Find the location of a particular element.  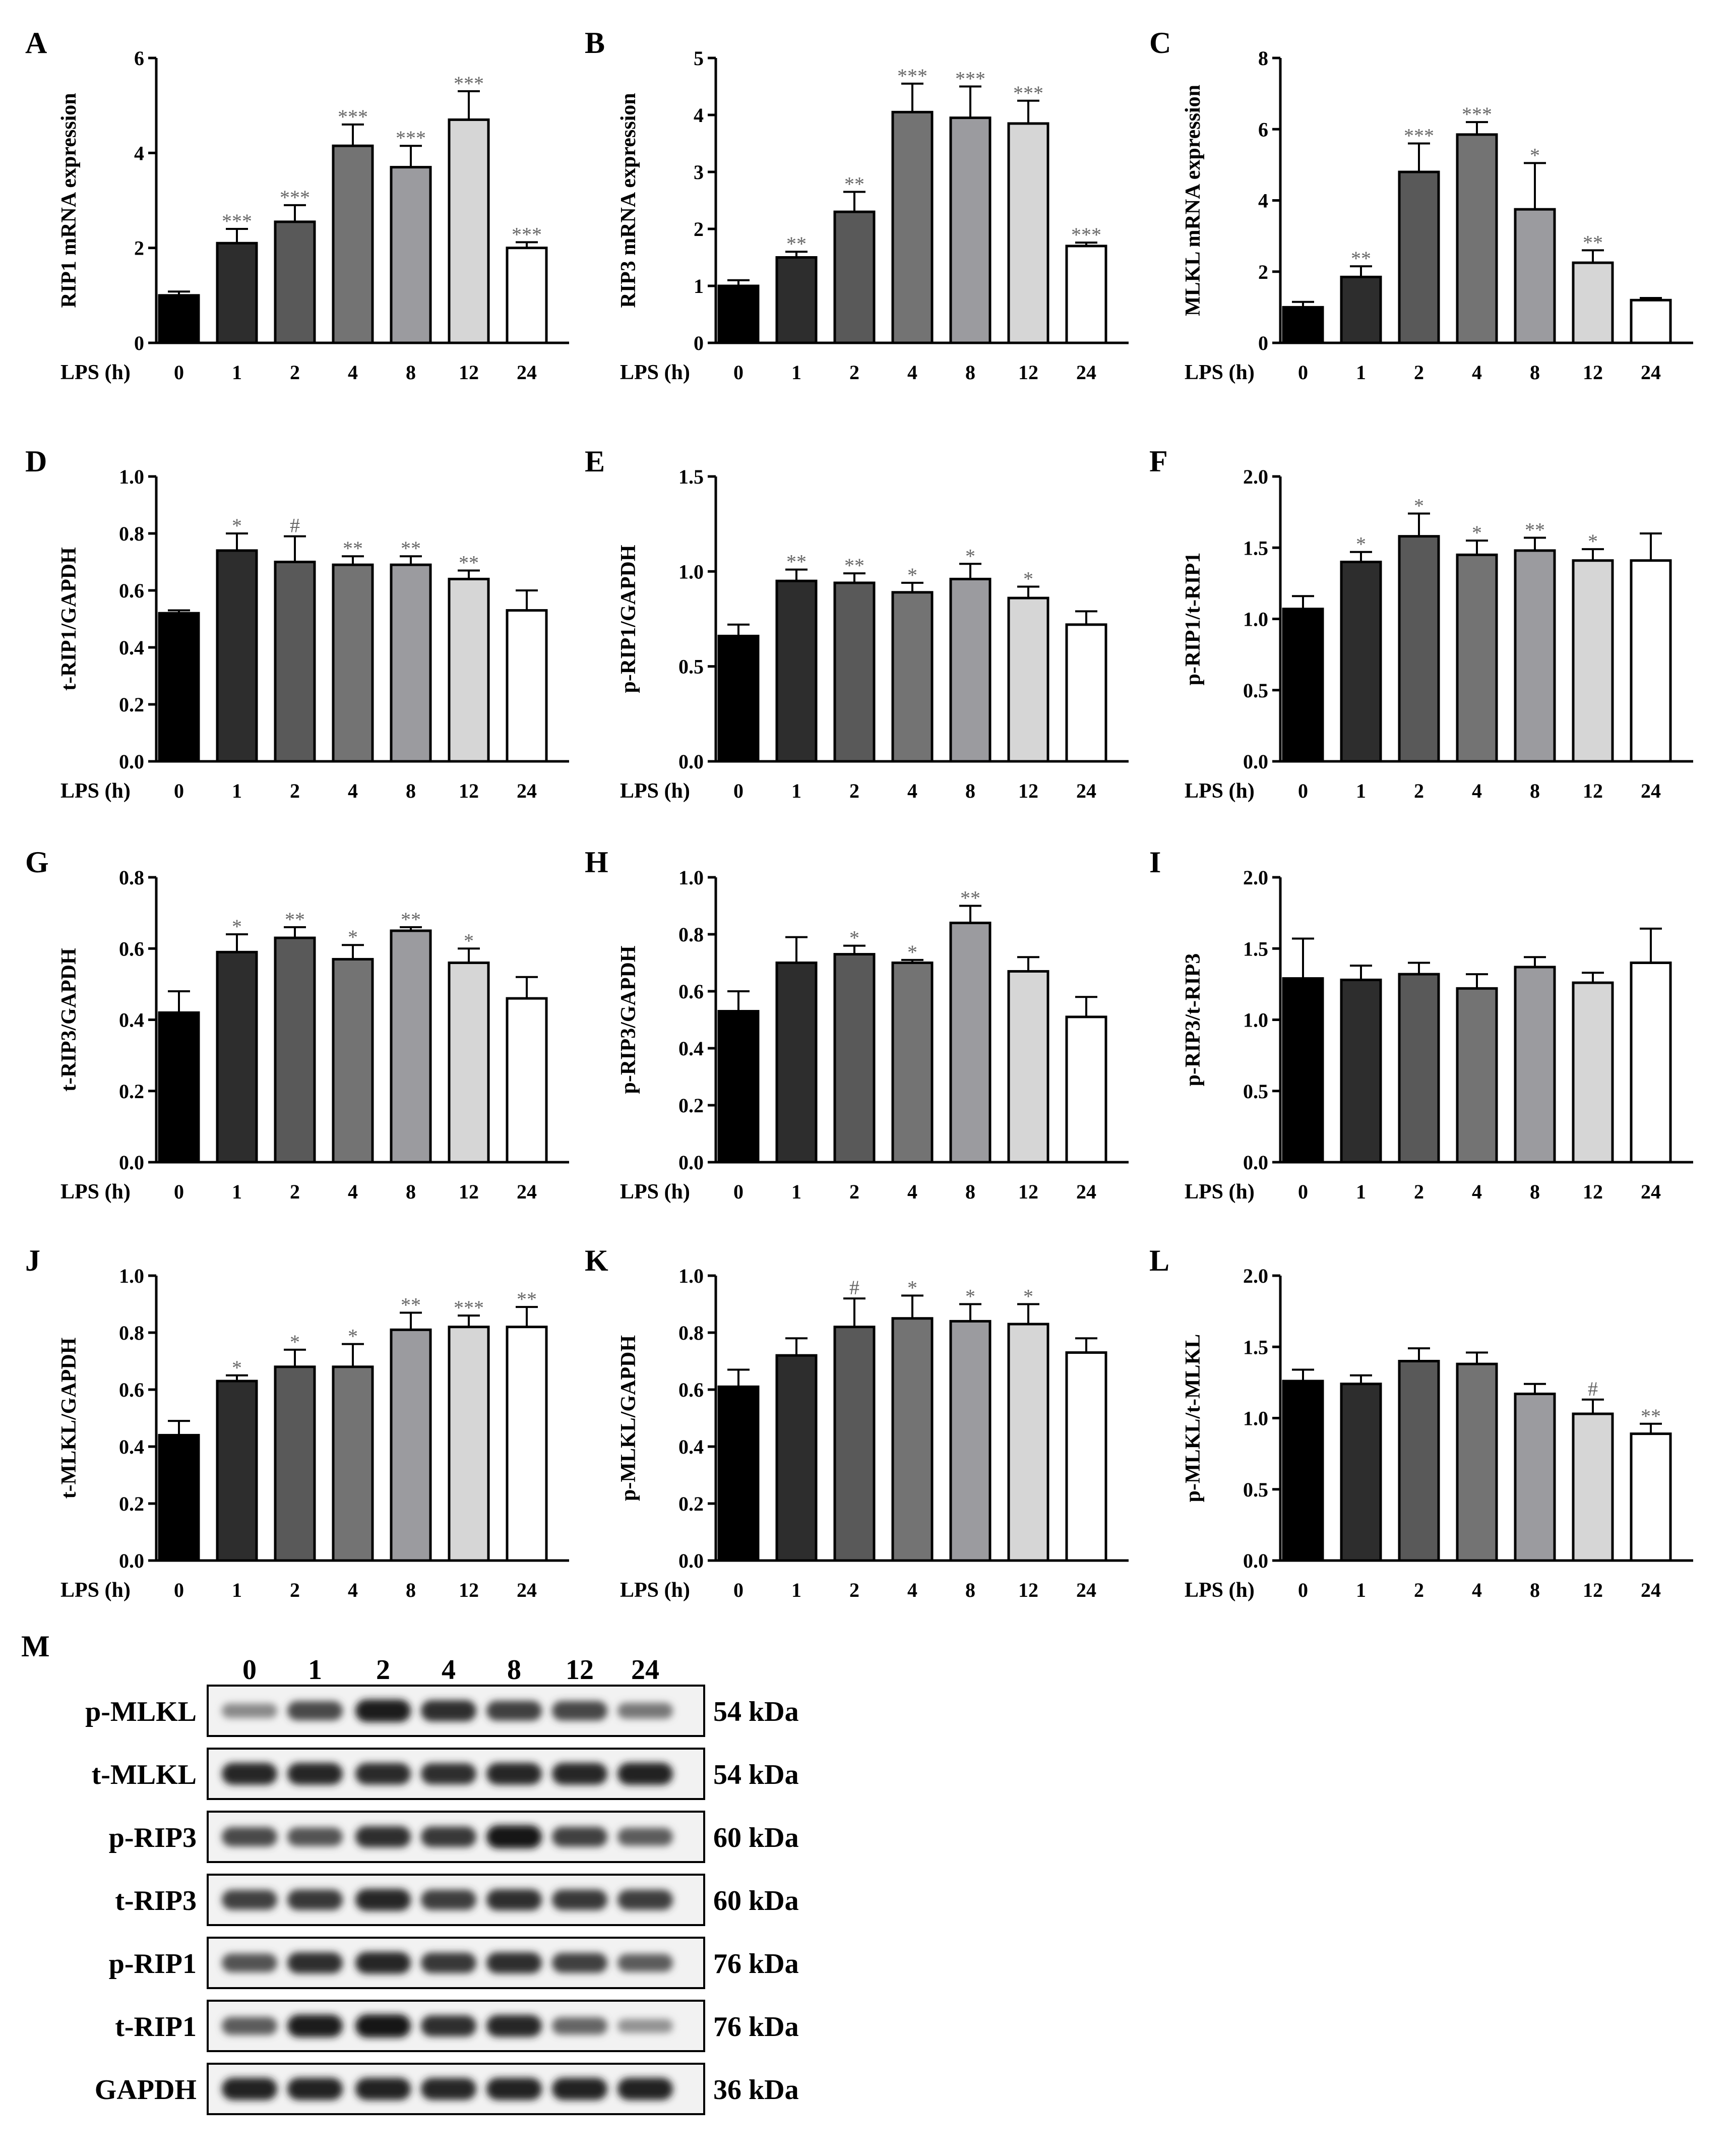

significance-mark: *** is located at coordinates (237, 221).